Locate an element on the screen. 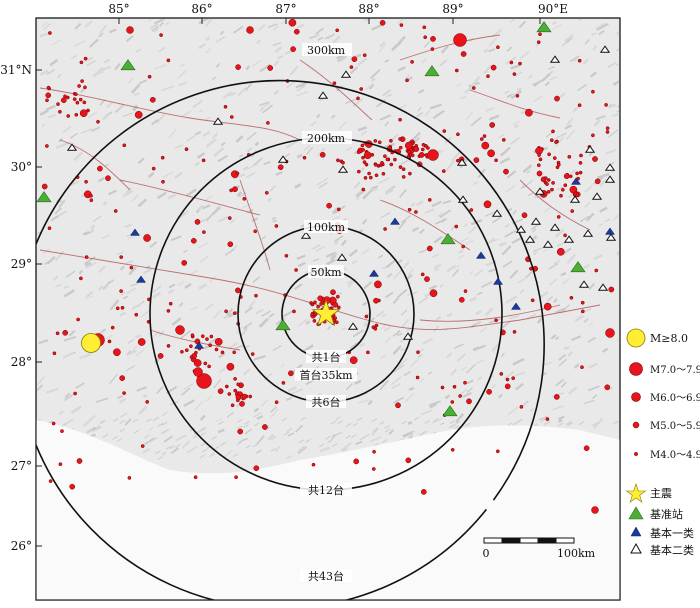  base-station-marker is located at coordinates (450, 411).